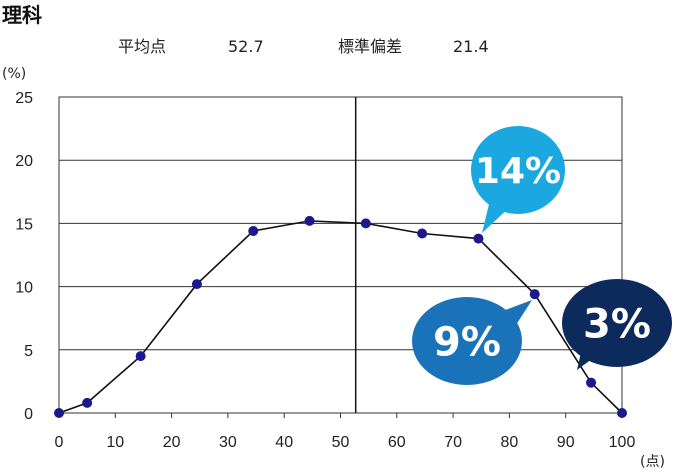 Image resolution: width=682 pixels, height=474 pixels. Describe the element at coordinates (397, 442) in the screenshot. I see `x-tick-label: 60` at that location.